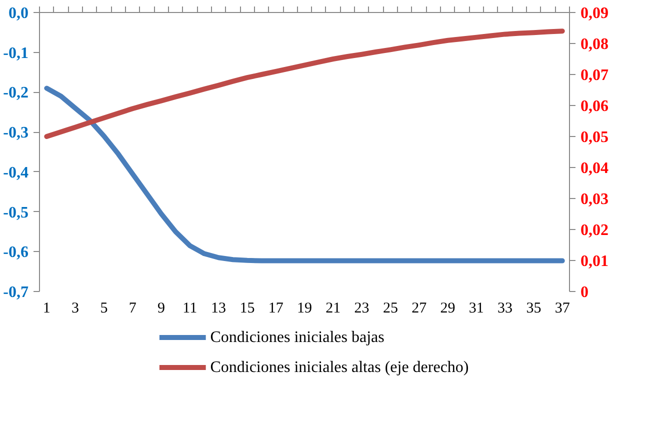 The width and height of the screenshot is (656, 424). What do you see at coordinates (76, 308) in the screenshot?
I see `x-tick-label: 3` at bounding box center [76, 308].